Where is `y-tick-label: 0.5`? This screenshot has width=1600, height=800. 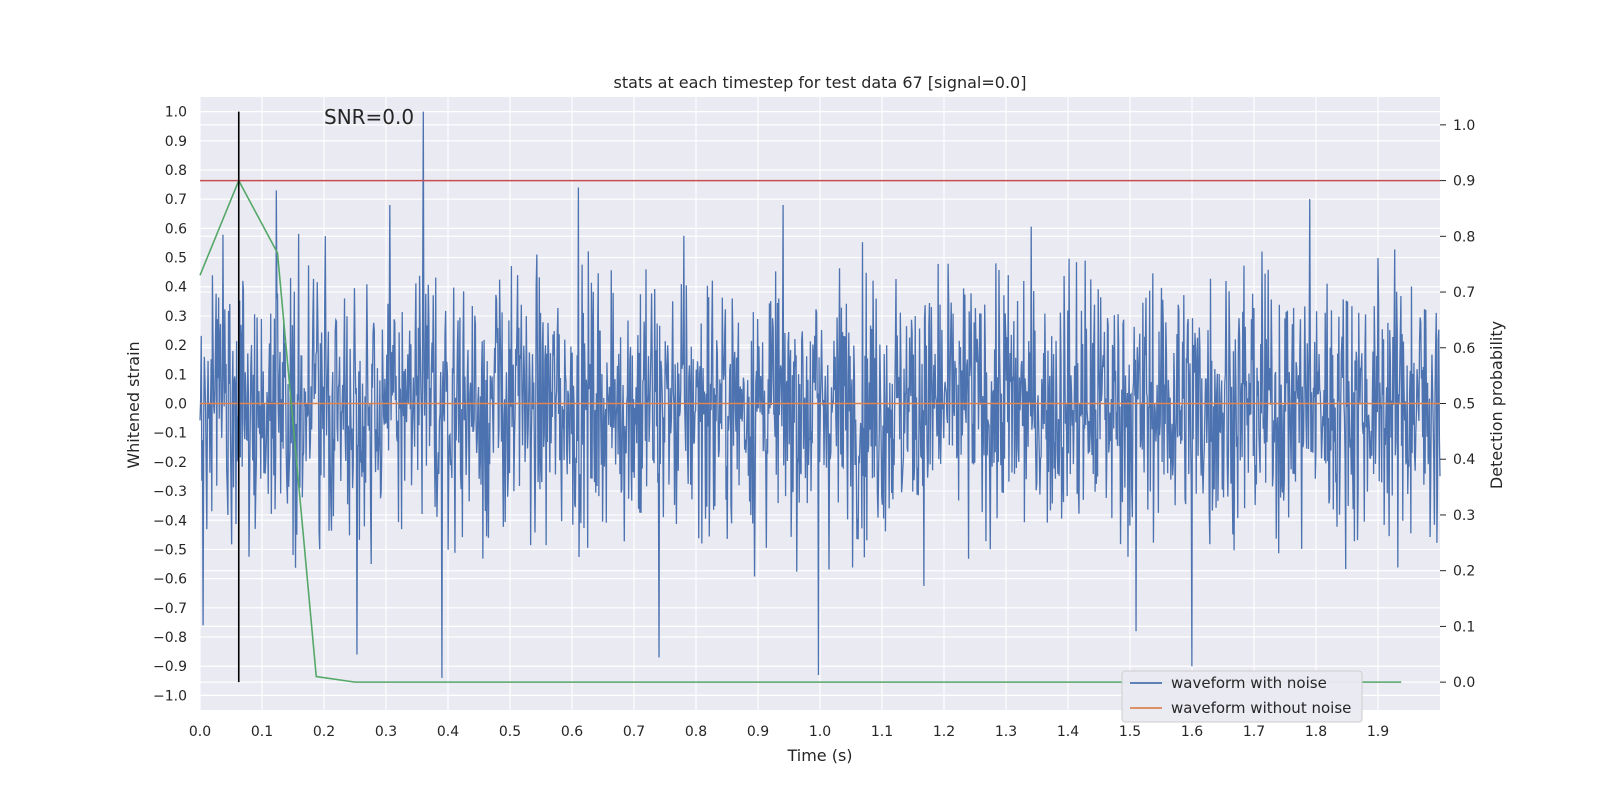 y-tick-label: 0.5 is located at coordinates (176, 259).